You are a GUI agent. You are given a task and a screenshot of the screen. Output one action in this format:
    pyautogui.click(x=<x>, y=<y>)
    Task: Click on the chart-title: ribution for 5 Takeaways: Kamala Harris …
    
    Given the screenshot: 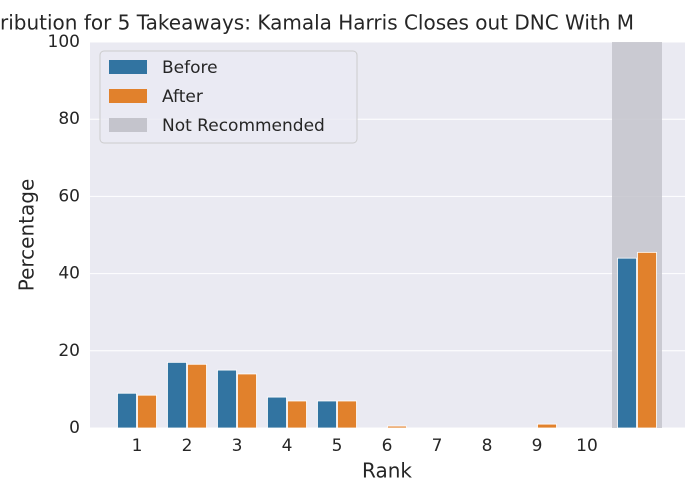 What is the action you would take?
    pyautogui.click(x=317, y=23)
    